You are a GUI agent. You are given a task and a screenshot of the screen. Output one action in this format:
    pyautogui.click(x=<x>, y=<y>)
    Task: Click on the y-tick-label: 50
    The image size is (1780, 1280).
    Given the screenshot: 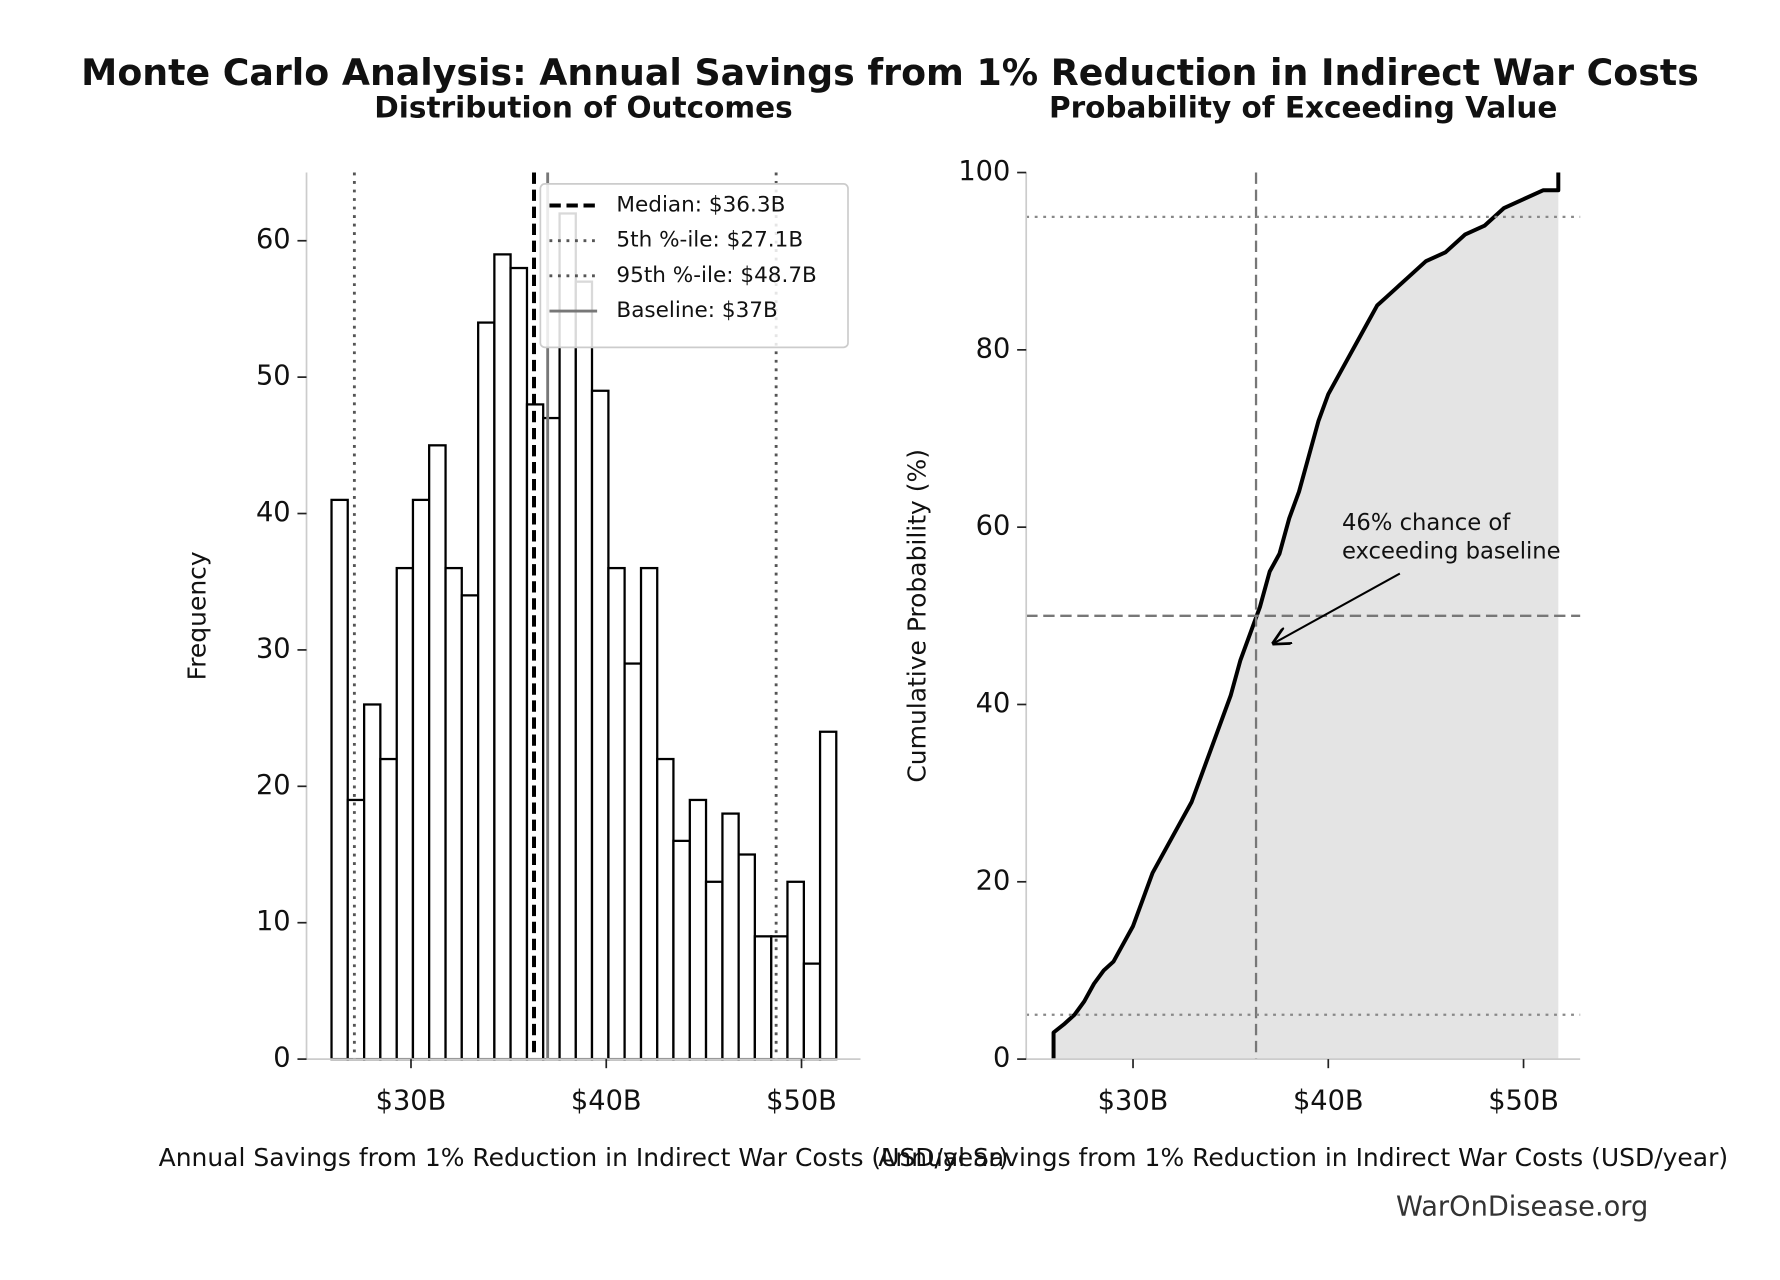 What is the action you would take?
    pyautogui.click(x=273, y=376)
    